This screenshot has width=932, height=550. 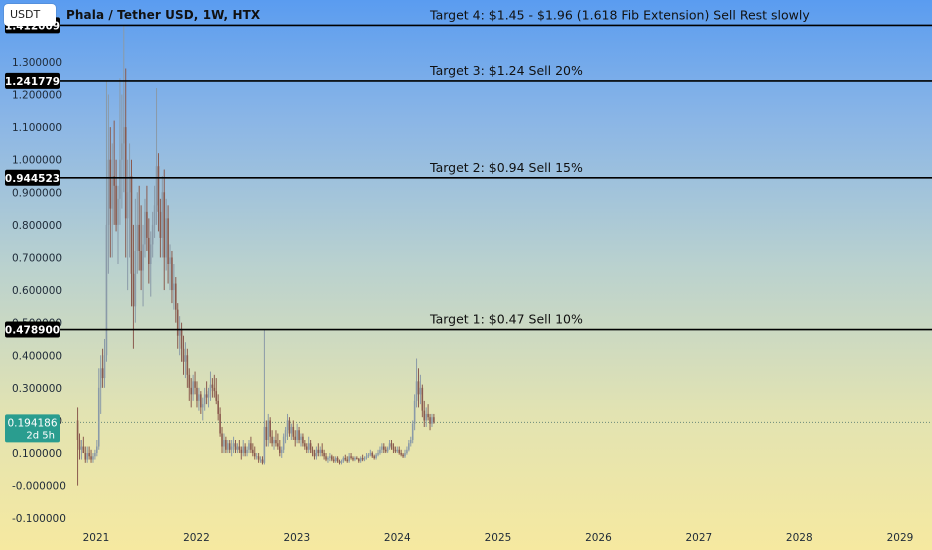 What do you see at coordinates (96, 538) in the screenshot?
I see `x-tick-label: 2021` at bounding box center [96, 538].